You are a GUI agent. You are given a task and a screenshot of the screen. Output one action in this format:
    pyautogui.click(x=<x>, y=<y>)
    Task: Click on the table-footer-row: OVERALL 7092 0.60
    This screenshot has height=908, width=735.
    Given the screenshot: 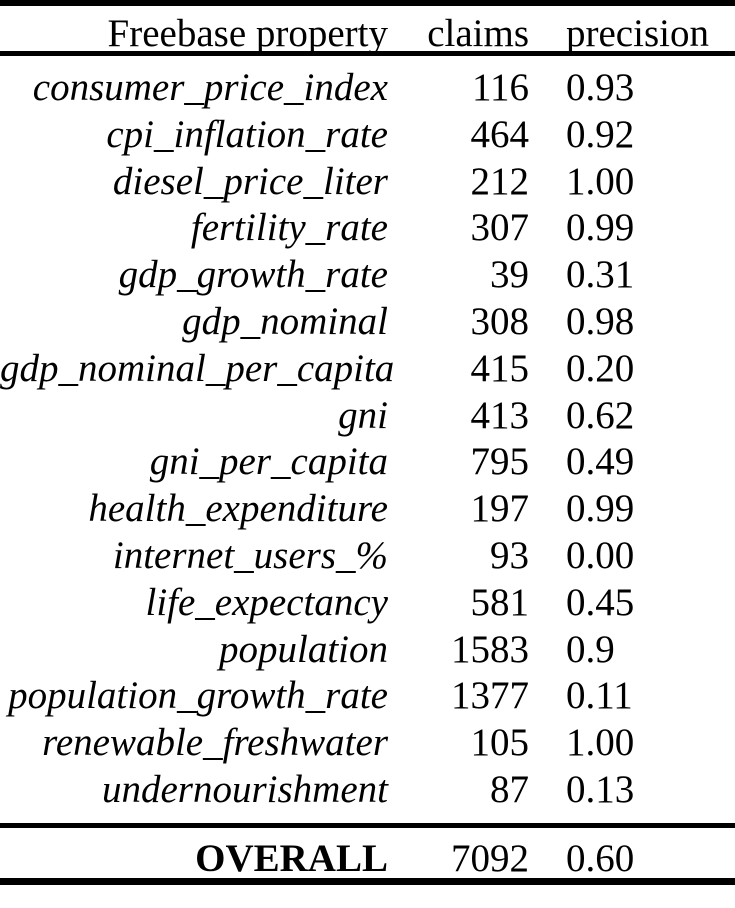 What is the action you would take?
    pyautogui.click(x=367, y=854)
    